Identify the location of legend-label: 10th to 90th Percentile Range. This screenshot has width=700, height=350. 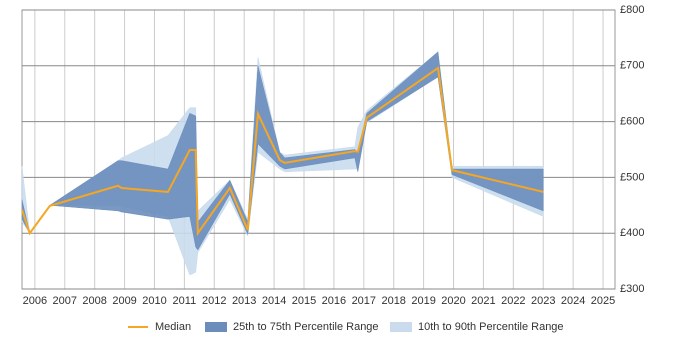
(491, 327).